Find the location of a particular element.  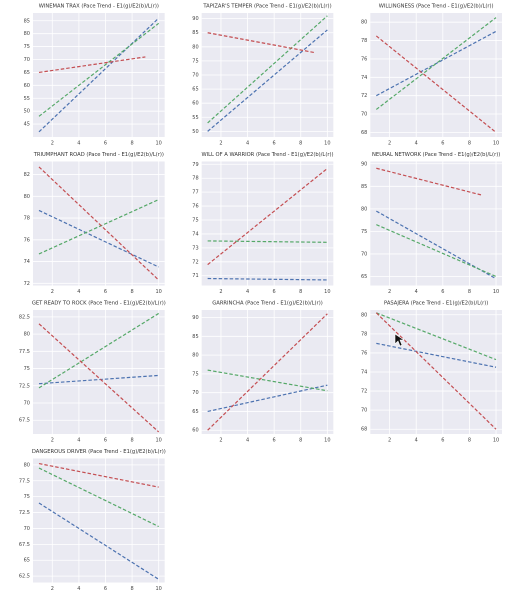

y-tick-label: 90 is located at coordinates (364, 164).